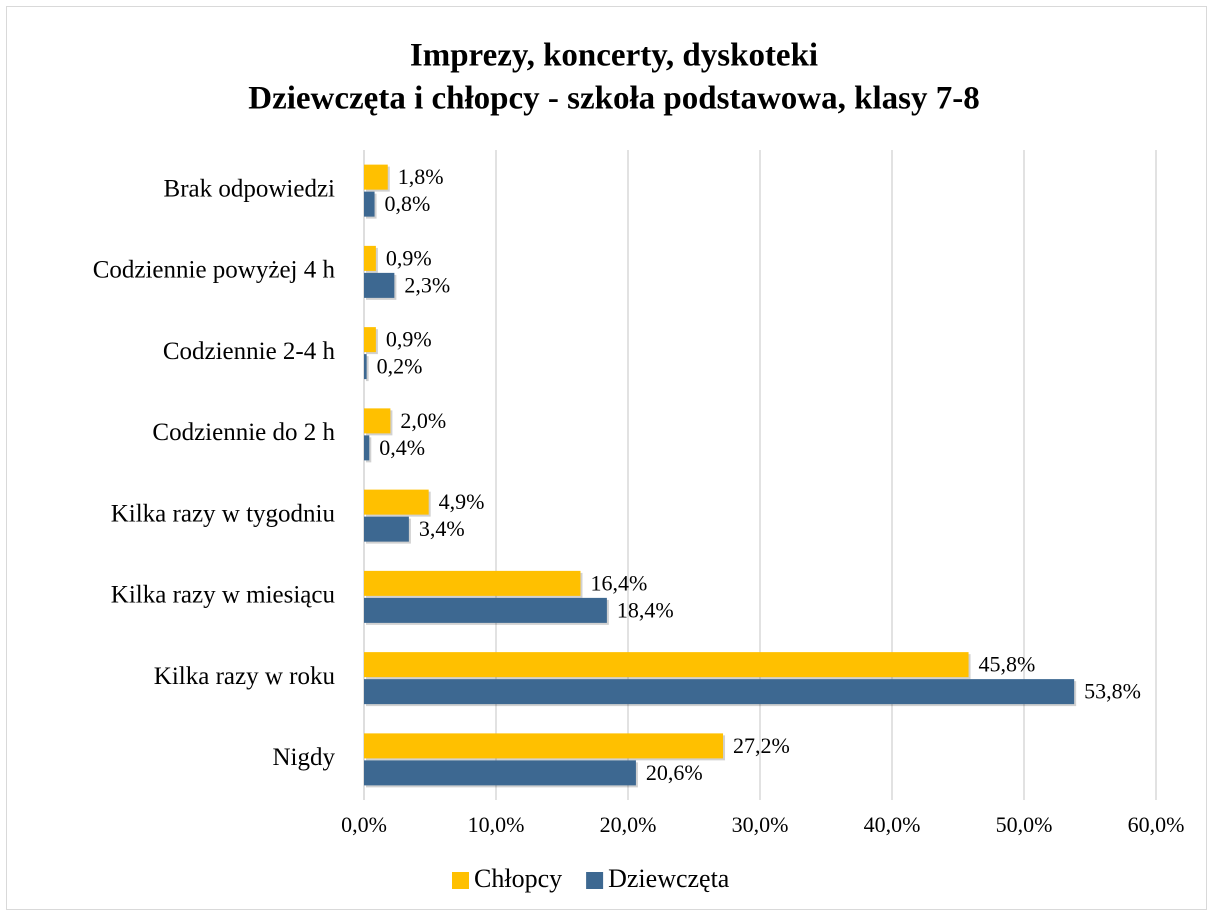 The width and height of the screenshot is (1208, 911). I want to click on value-label: 0,8%, so click(408, 203).